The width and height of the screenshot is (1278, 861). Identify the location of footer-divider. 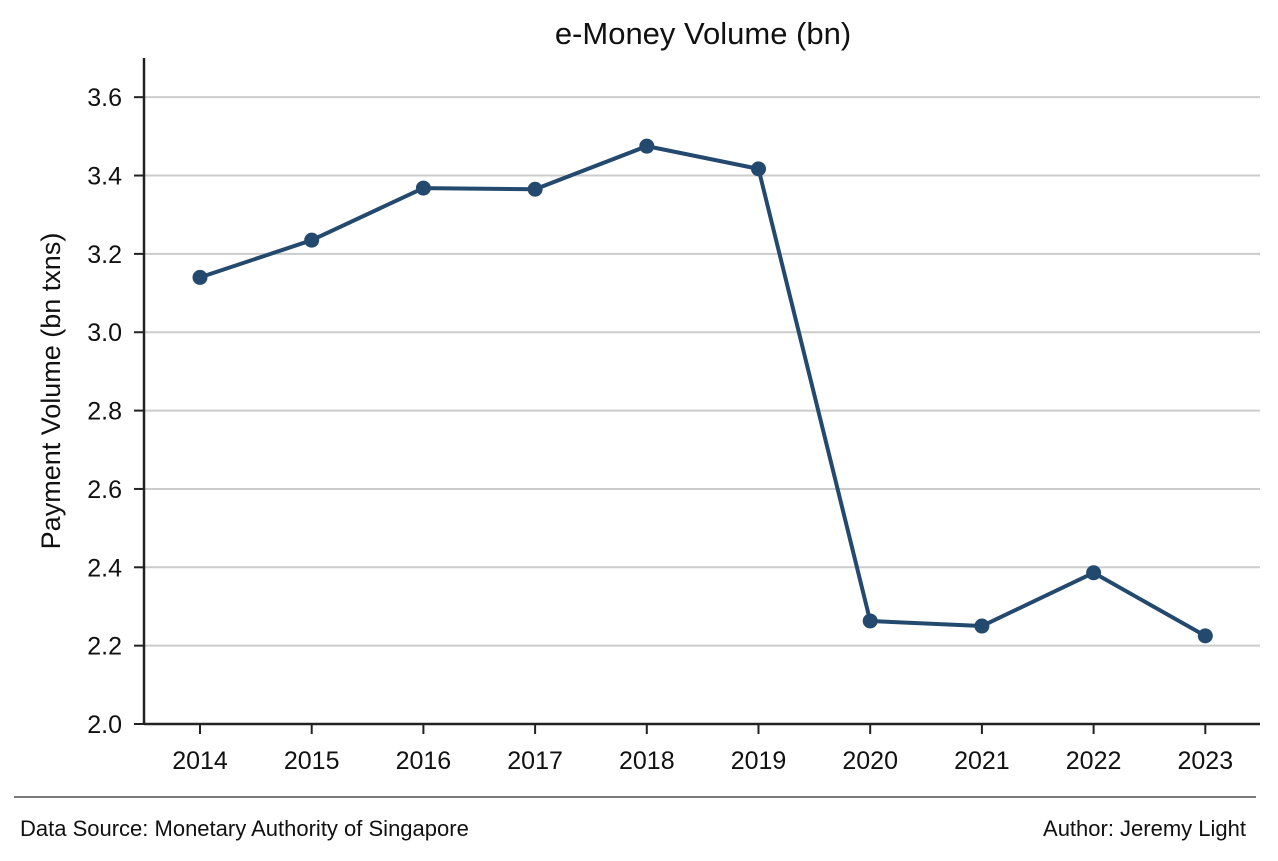
(635, 797).